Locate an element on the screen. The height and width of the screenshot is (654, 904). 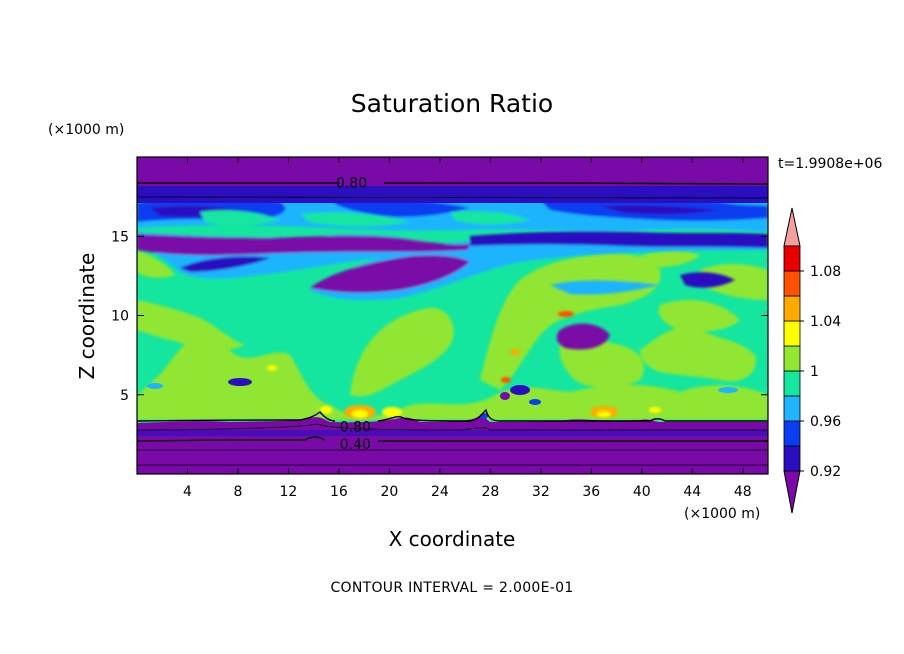
chart-title: Saturation Ratio is located at coordinates (452, 103).